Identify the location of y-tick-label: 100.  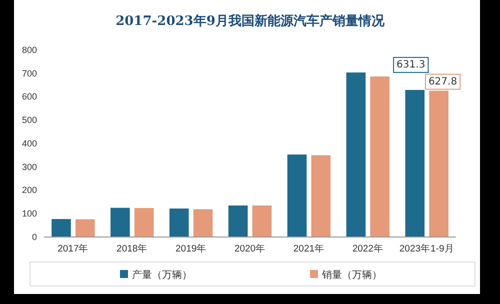
(29, 213).